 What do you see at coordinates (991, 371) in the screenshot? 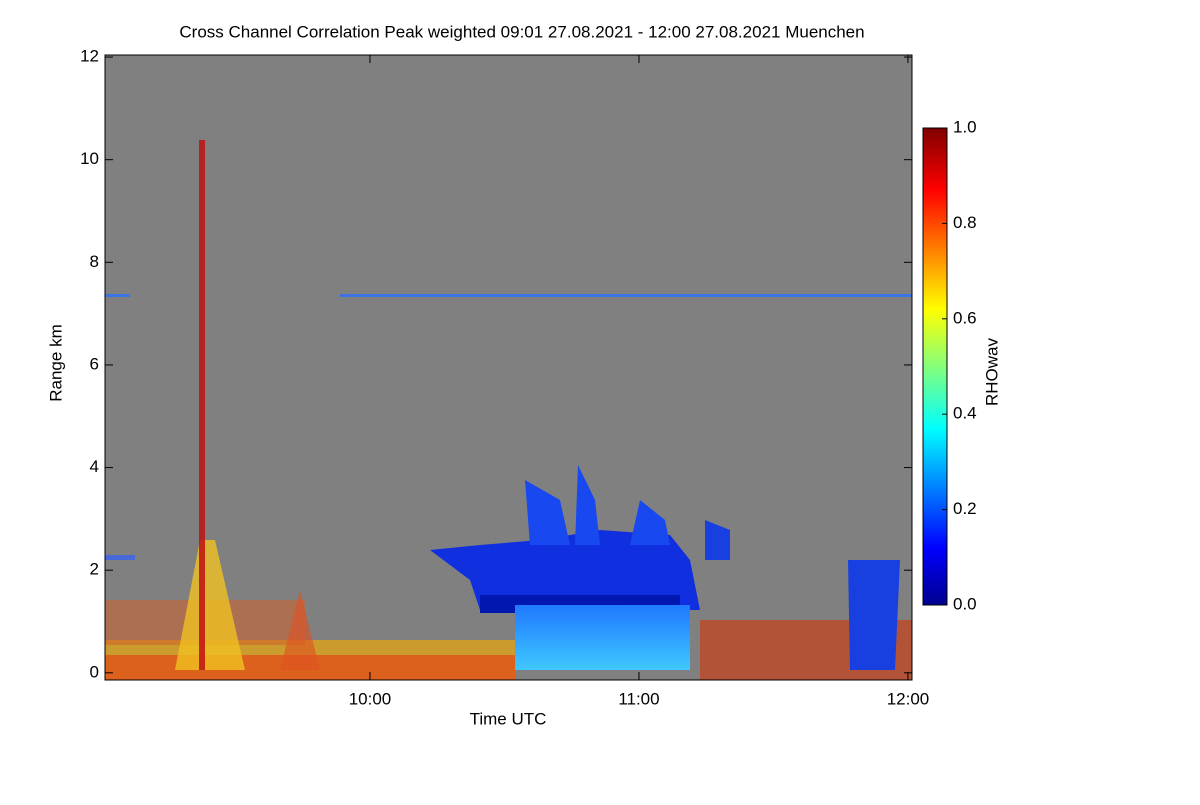
I see `colorbar-label: RHOwav` at bounding box center [991, 371].